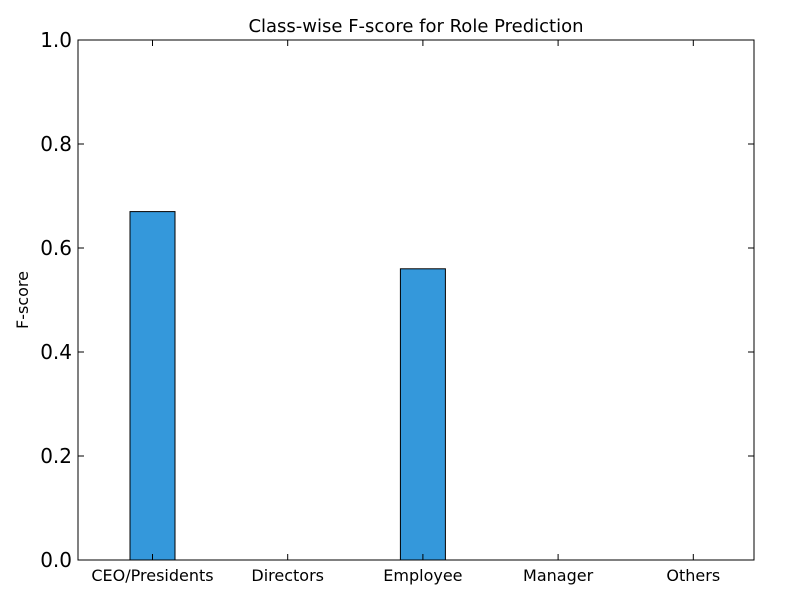 This screenshot has width=800, height=600. Describe the element at coordinates (56, 144) in the screenshot. I see `y-tick-label: 0.8` at that location.